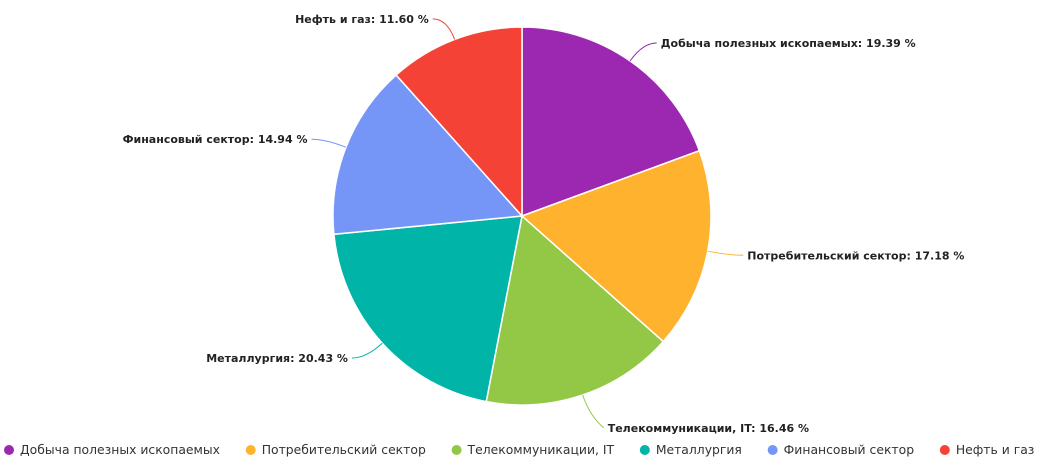 This screenshot has width=1038, height=470. Describe the element at coordinates (428, 309) in the screenshot. I see `pie-slice-металлургия` at that location.